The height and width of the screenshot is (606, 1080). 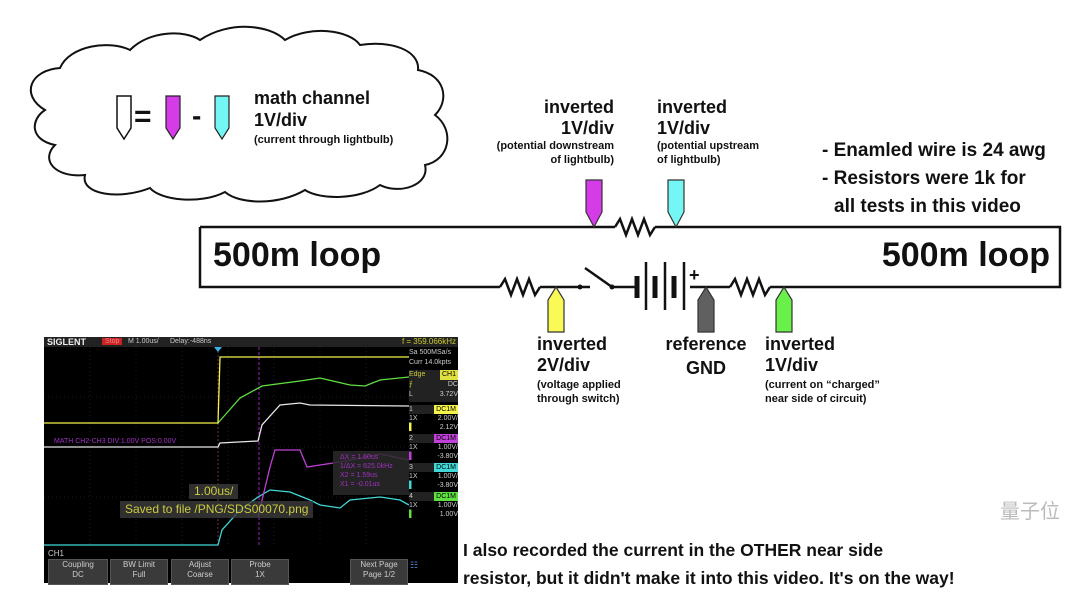 What do you see at coordinates (520, 287) in the screenshot?
I see `resistor-left-icon` at bounding box center [520, 287].